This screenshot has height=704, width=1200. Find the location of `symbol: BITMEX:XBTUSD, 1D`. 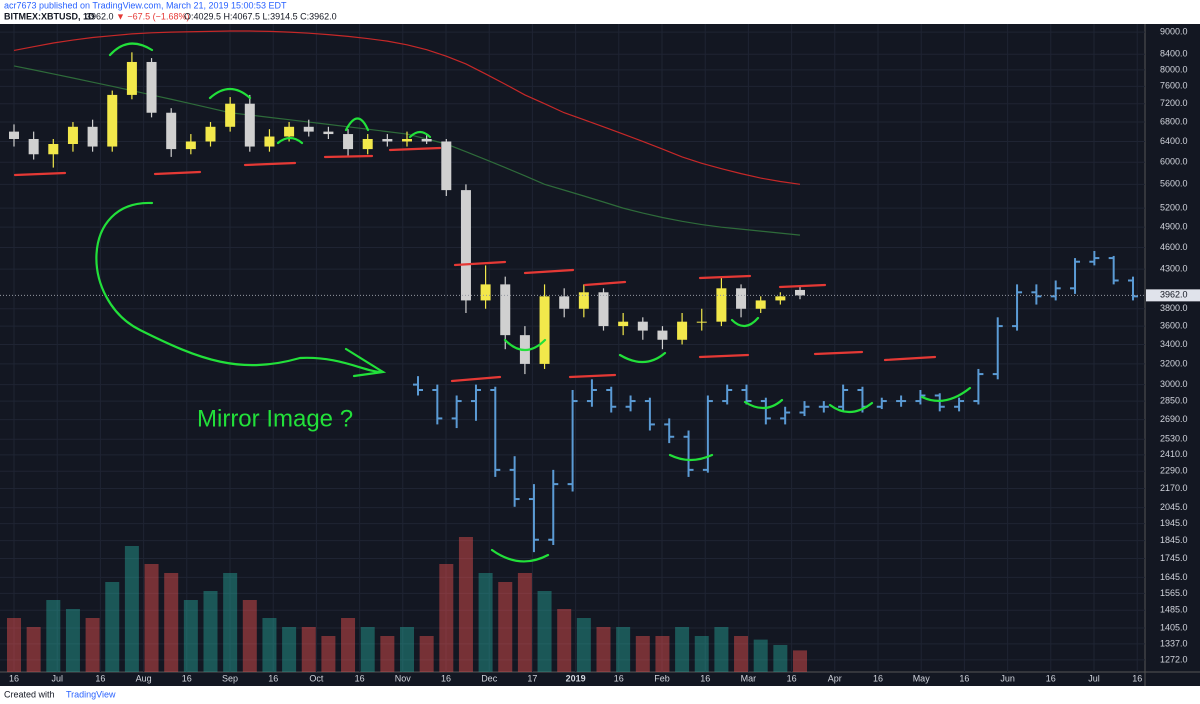

symbol: BITMEX:XBTUSD, 1D is located at coordinates (49, 16).